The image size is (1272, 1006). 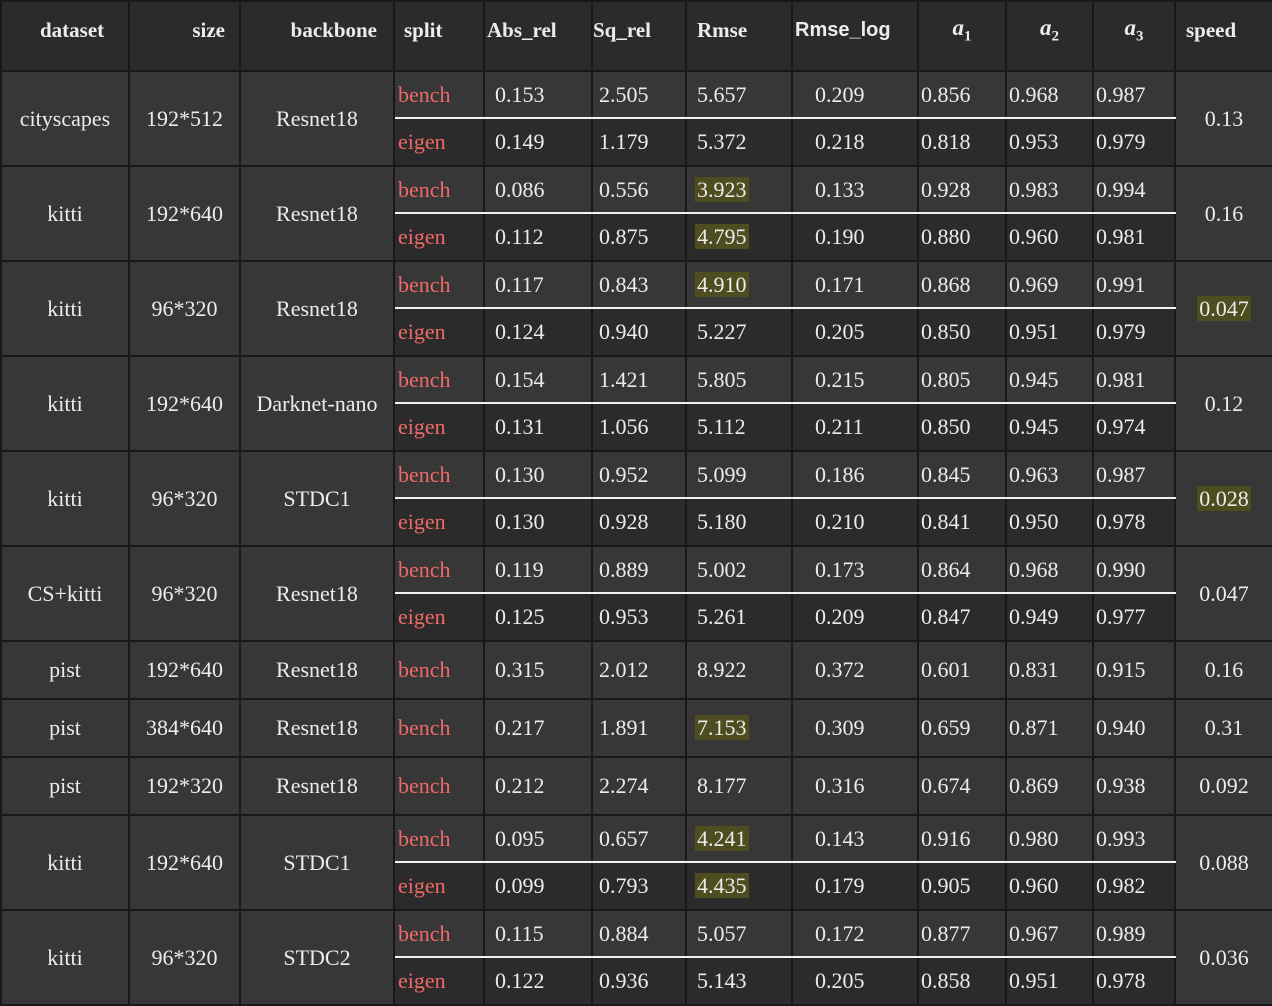 What do you see at coordinates (946, 933) in the screenshot?
I see `value: 0.877` at bounding box center [946, 933].